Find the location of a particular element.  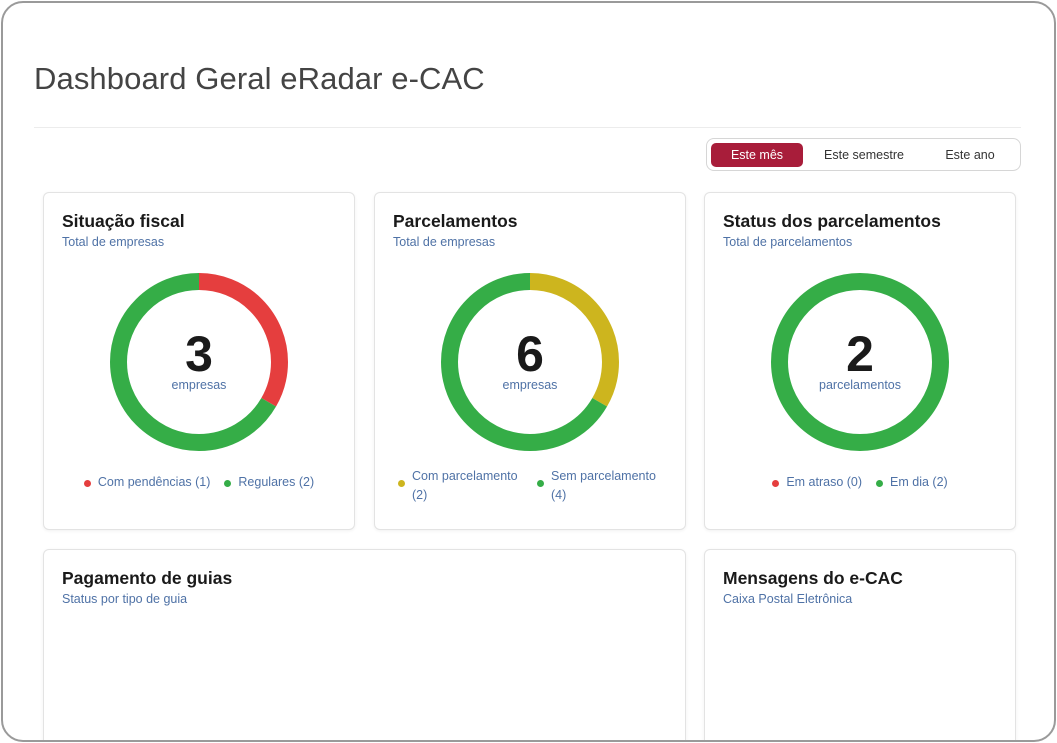

legend-label: Com parcelamento (2) is located at coordinates (465, 485).